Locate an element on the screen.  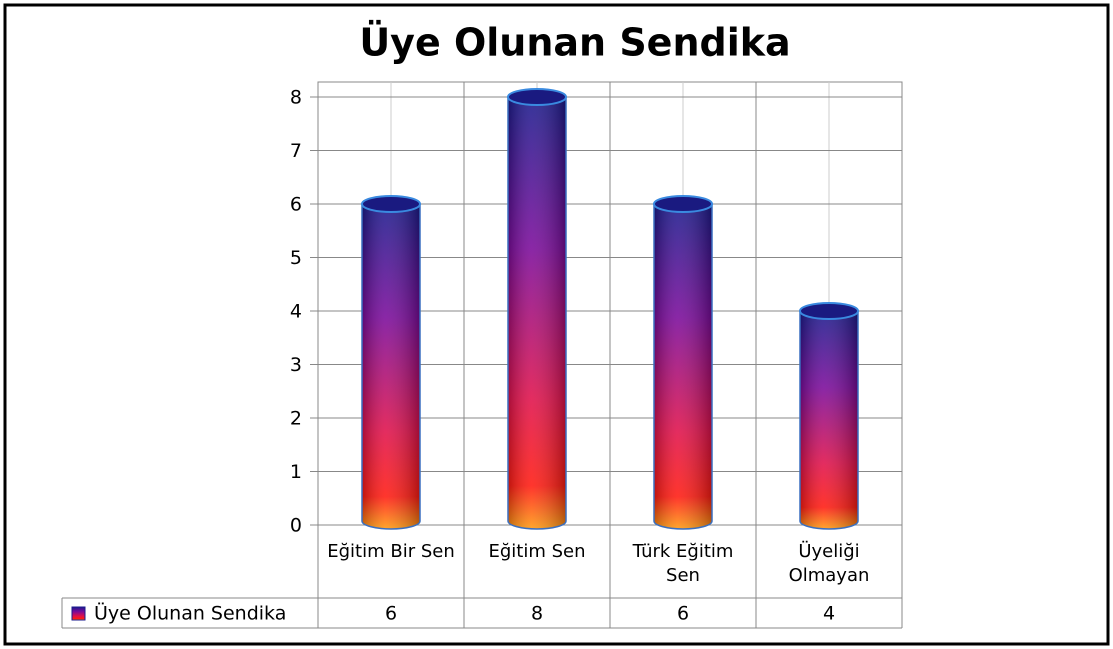
legend-label: Üye Olunan Sendika is located at coordinates (190, 613).